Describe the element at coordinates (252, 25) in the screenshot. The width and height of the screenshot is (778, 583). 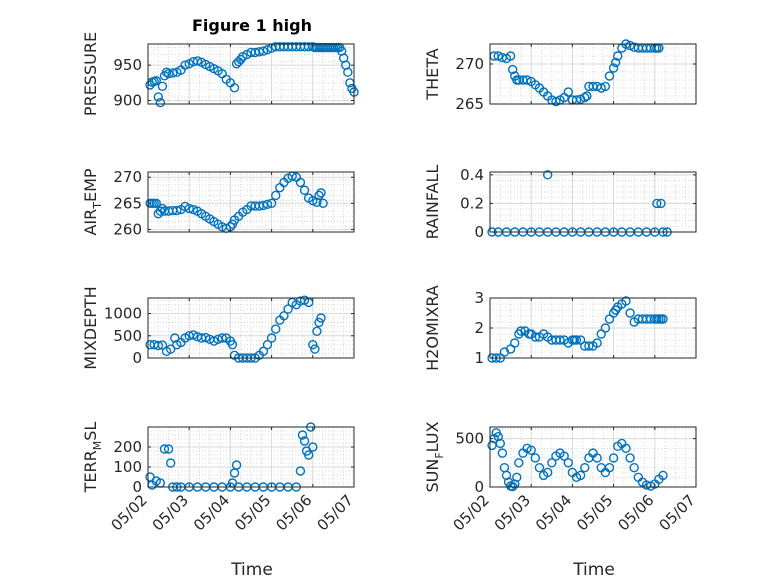
I see `figure-title: Figure 1 high` at that location.